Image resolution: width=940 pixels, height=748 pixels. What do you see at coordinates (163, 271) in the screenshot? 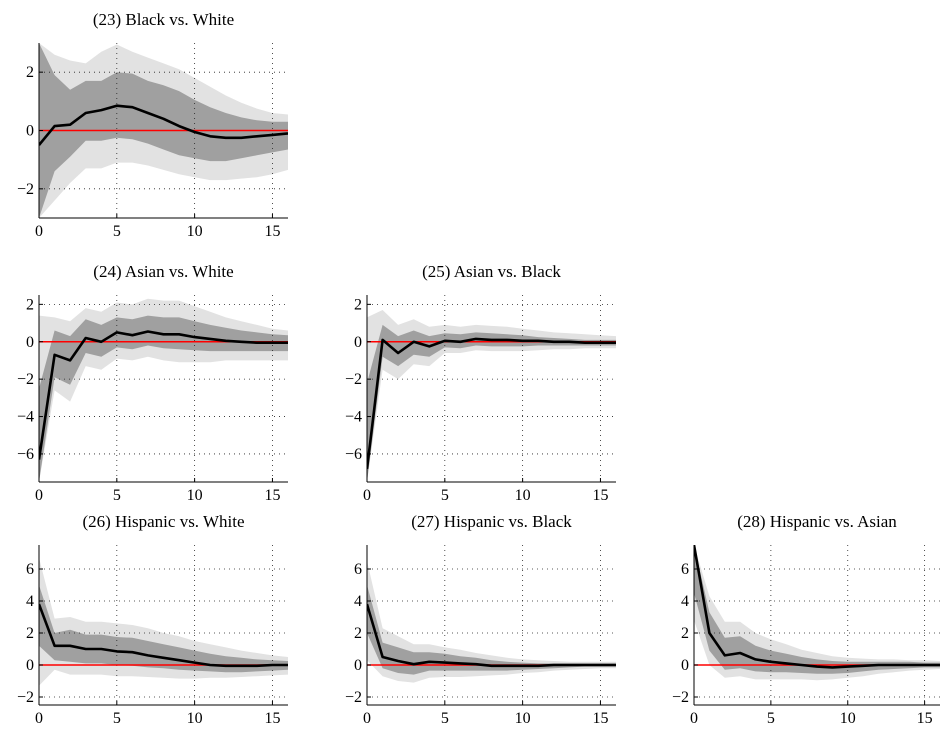
I see `panel-title: (24) Asian vs. White` at bounding box center [163, 271].